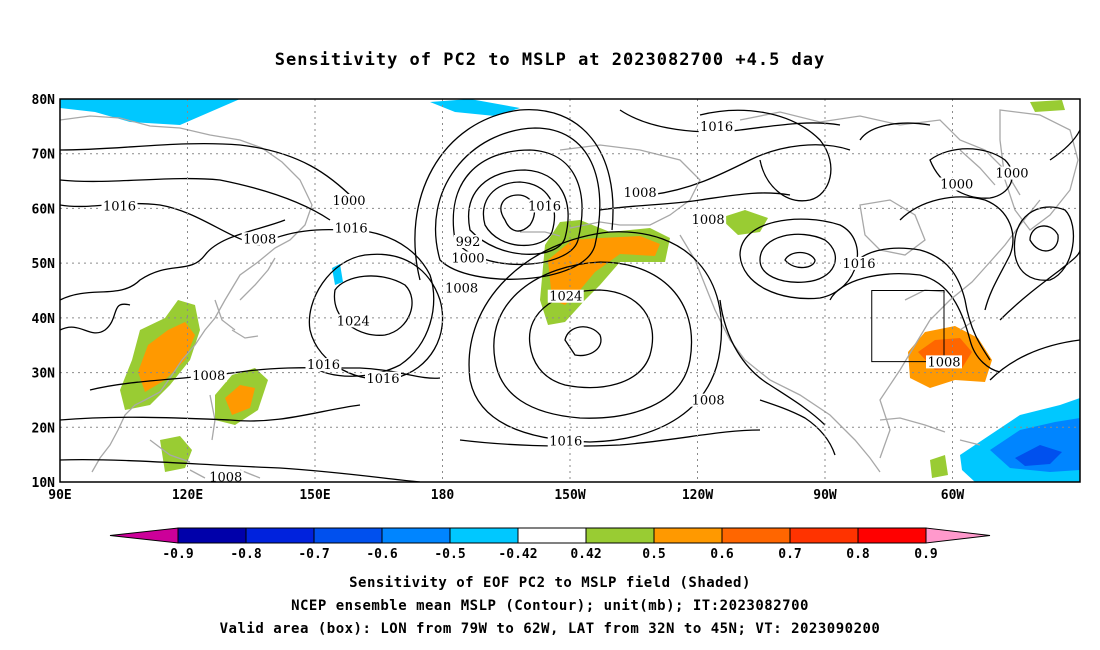  Describe the element at coordinates (44, 319) in the screenshot. I see `lat-tick-label: 40N` at that location.